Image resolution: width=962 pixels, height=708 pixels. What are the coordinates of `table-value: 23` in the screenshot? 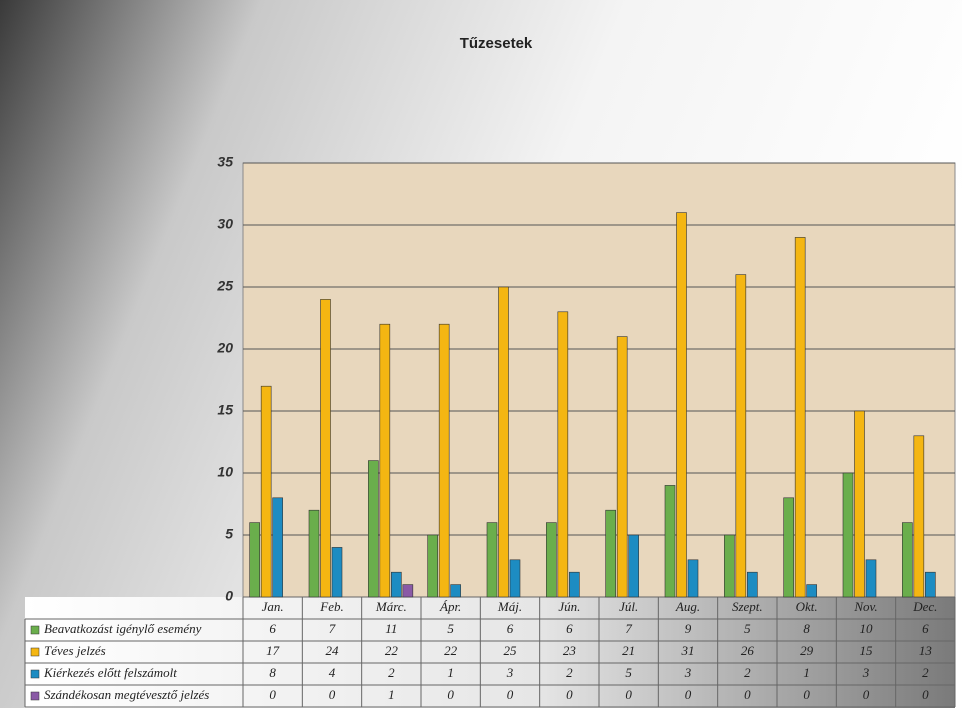 It's located at (570, 650).